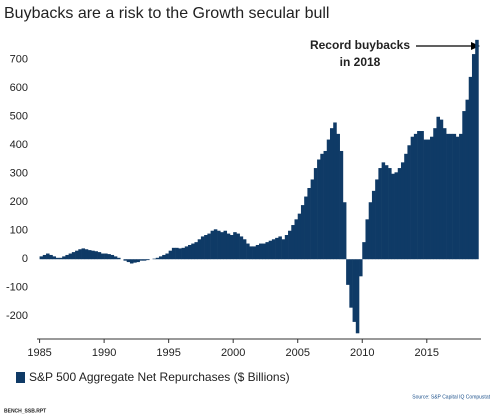  What do you see at coordinates (104, 353) in the screenshot?
I see `x-tick-label: 1990` at bounding box center [104, 353].